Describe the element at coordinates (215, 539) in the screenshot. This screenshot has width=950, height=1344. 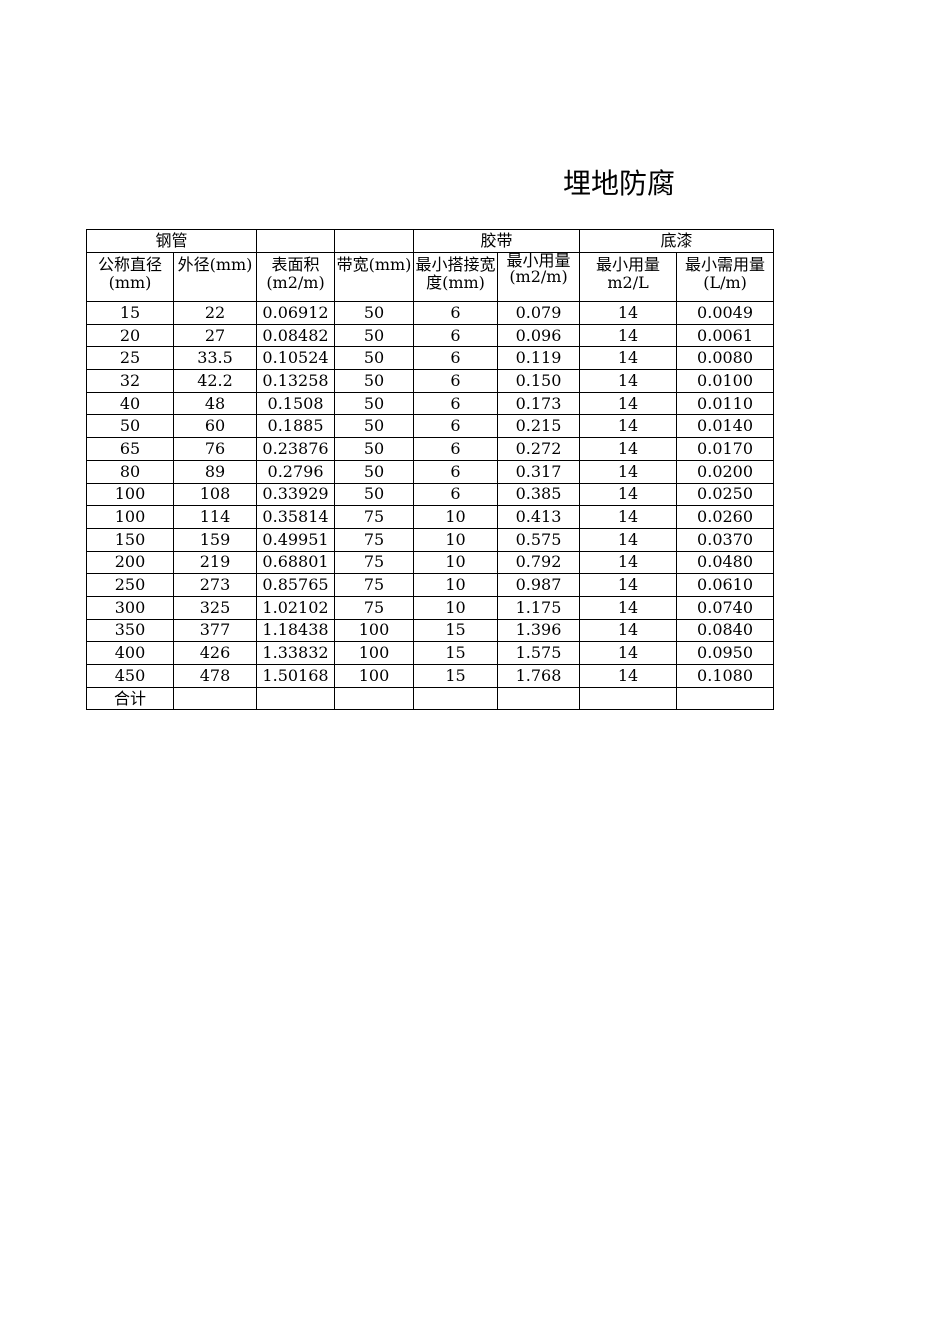
I see `table-cell: 159` at that location.